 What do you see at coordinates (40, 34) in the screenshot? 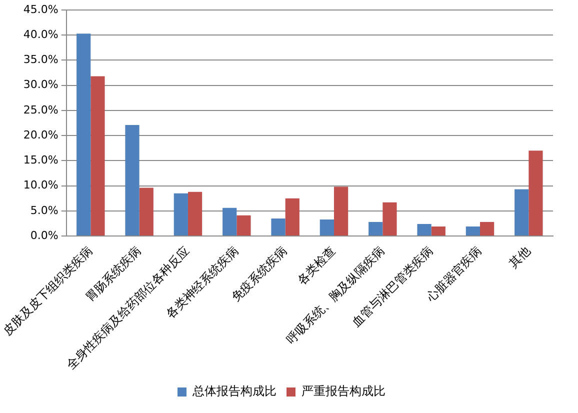
I see `y-tick-label: 40.0%` at bounding box center [40, 34].